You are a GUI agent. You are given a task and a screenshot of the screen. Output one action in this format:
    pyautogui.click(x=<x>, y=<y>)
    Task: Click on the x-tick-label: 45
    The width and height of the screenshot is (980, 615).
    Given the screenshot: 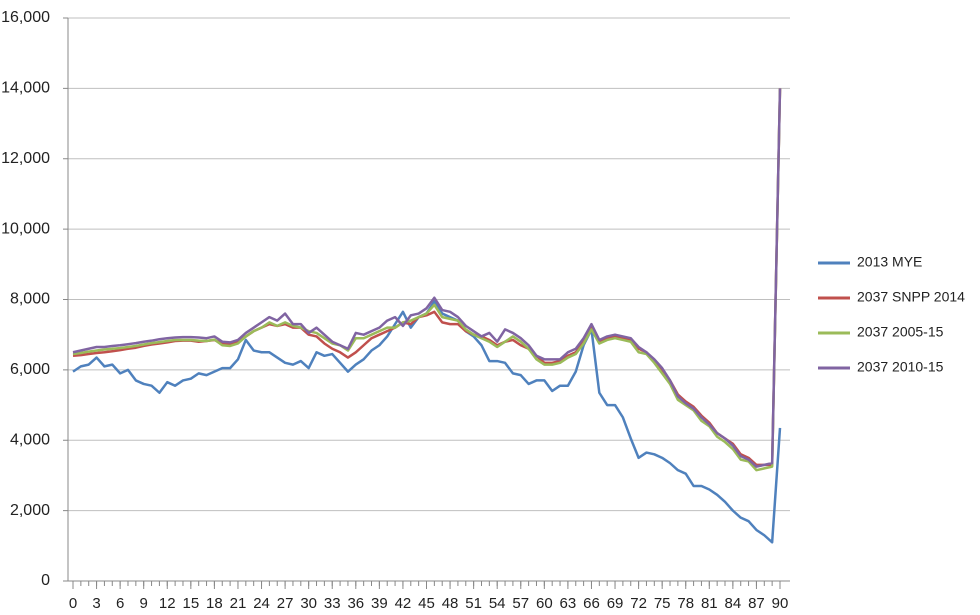 What is the action you would take?
    pyautogui.click(x=426, y=603)
    